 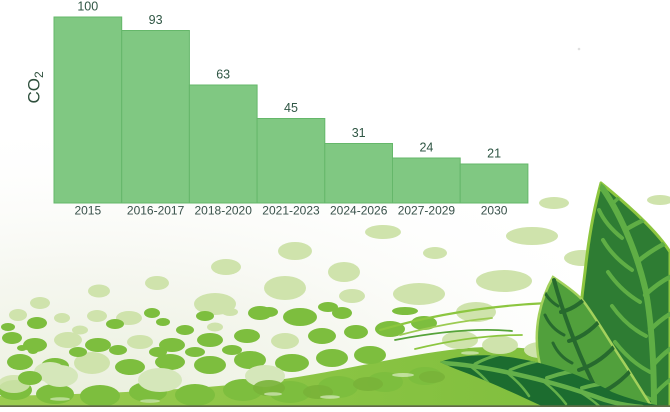 I want to click on svg-text: 63, so click(x=223, y=75).